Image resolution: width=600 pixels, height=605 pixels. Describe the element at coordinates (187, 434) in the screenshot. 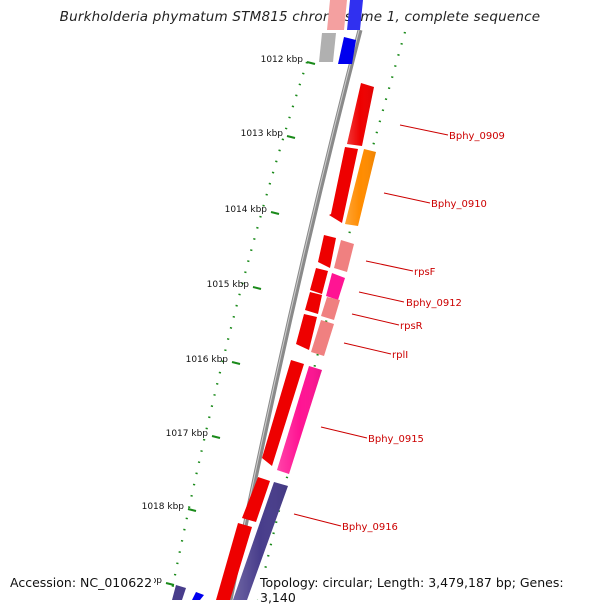

I see `tick-label: 1017 kbp` at that location.